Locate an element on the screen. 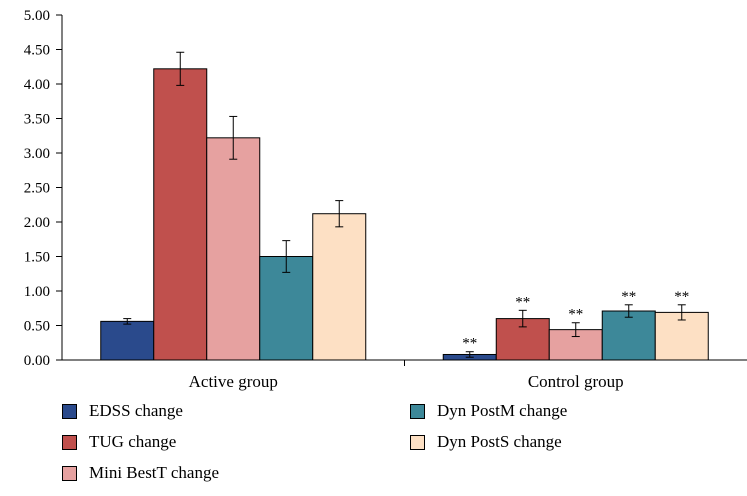  y-tick-label: 5.00 is located at coordinates (37, 16).